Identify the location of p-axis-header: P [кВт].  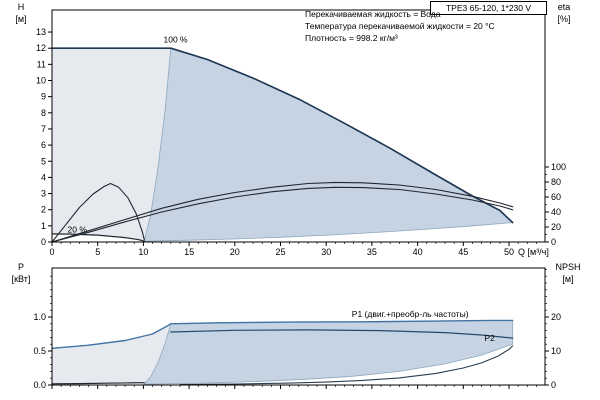
(21, 273).